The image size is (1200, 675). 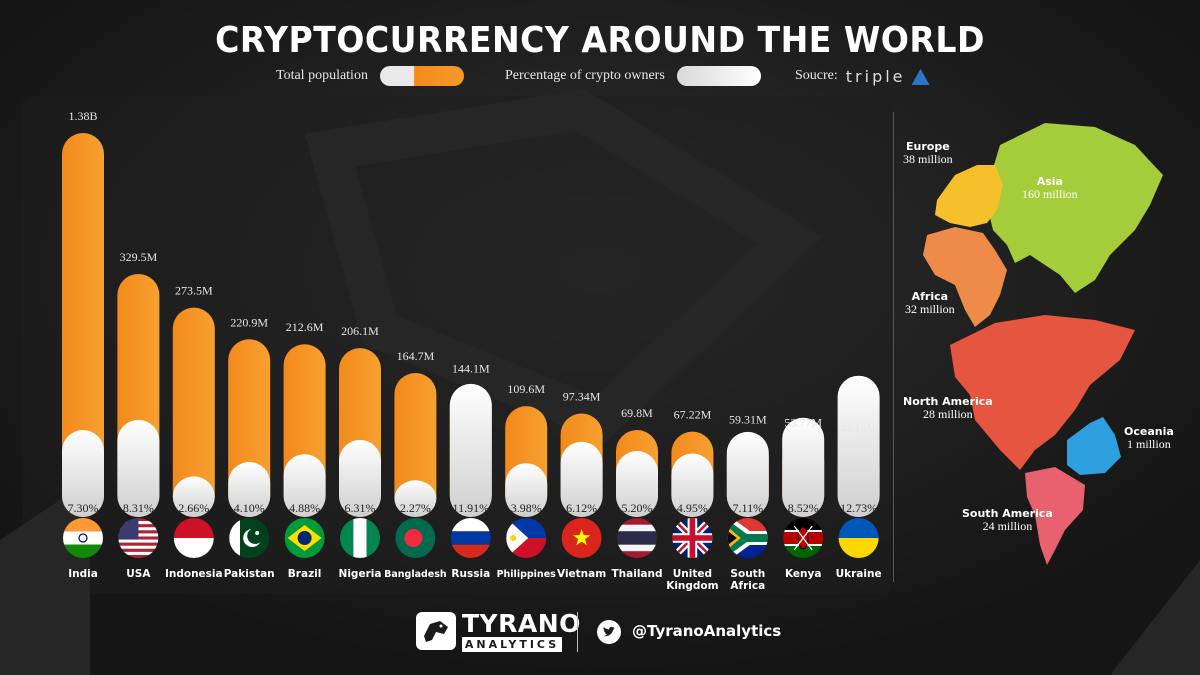 What do you see at coordinates (521, 623) in the screenshot?
I see `brand-name: TYRANO` at bounding box center [521, 623].